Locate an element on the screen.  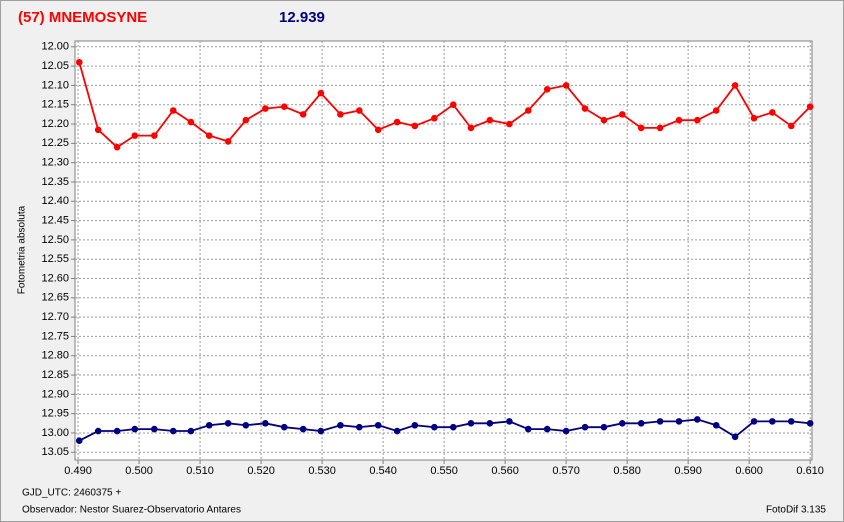
y-tick-label: 12.75 is located at coordinates (55, 336).